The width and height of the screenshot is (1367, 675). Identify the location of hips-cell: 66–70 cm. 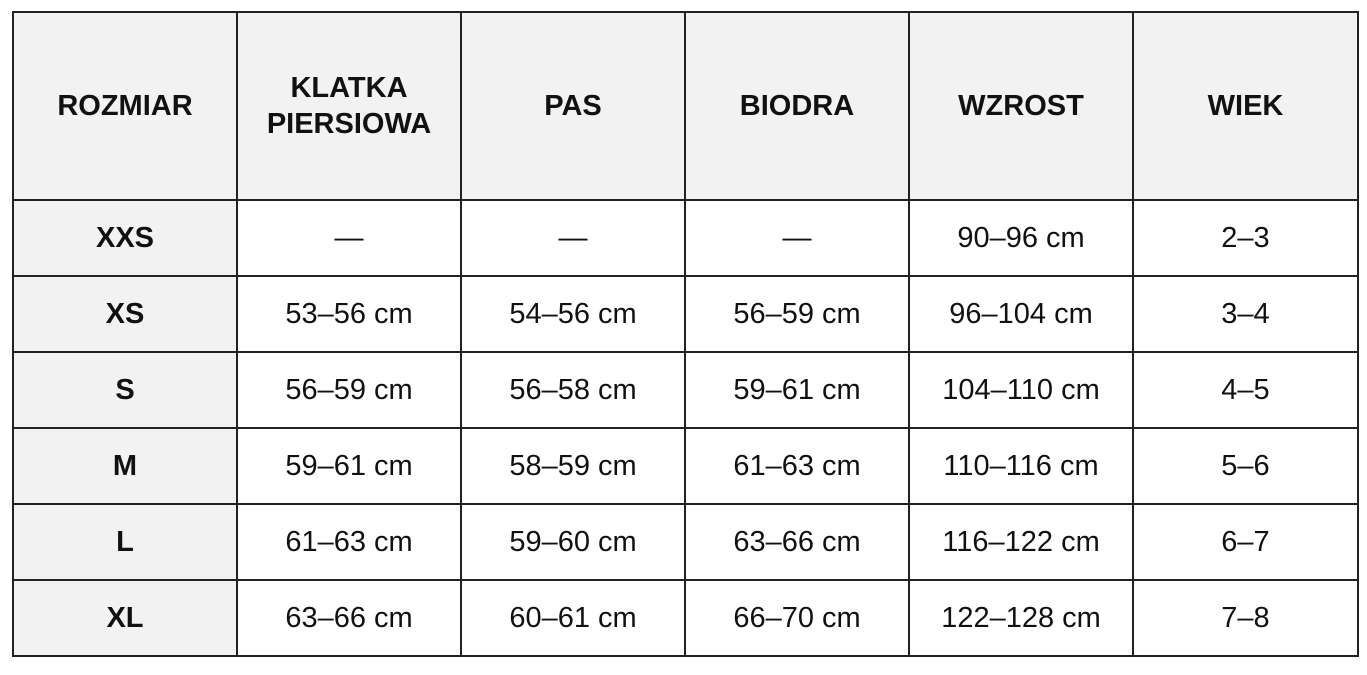
(797, 618).